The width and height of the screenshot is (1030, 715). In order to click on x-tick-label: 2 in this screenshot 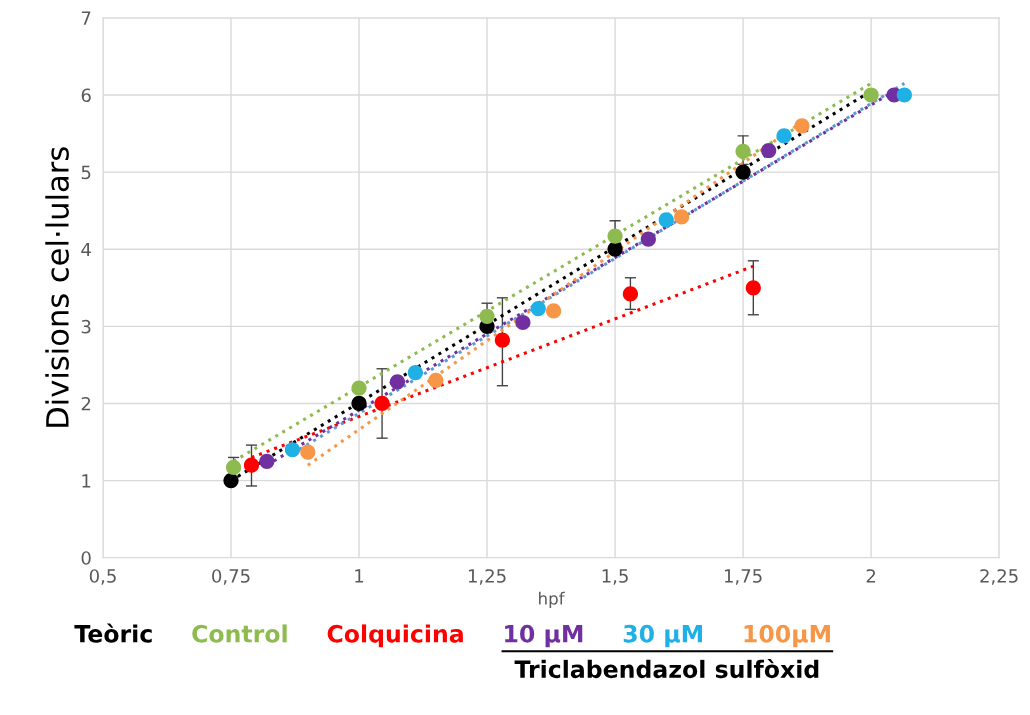, I will do `click(871, 576)`.